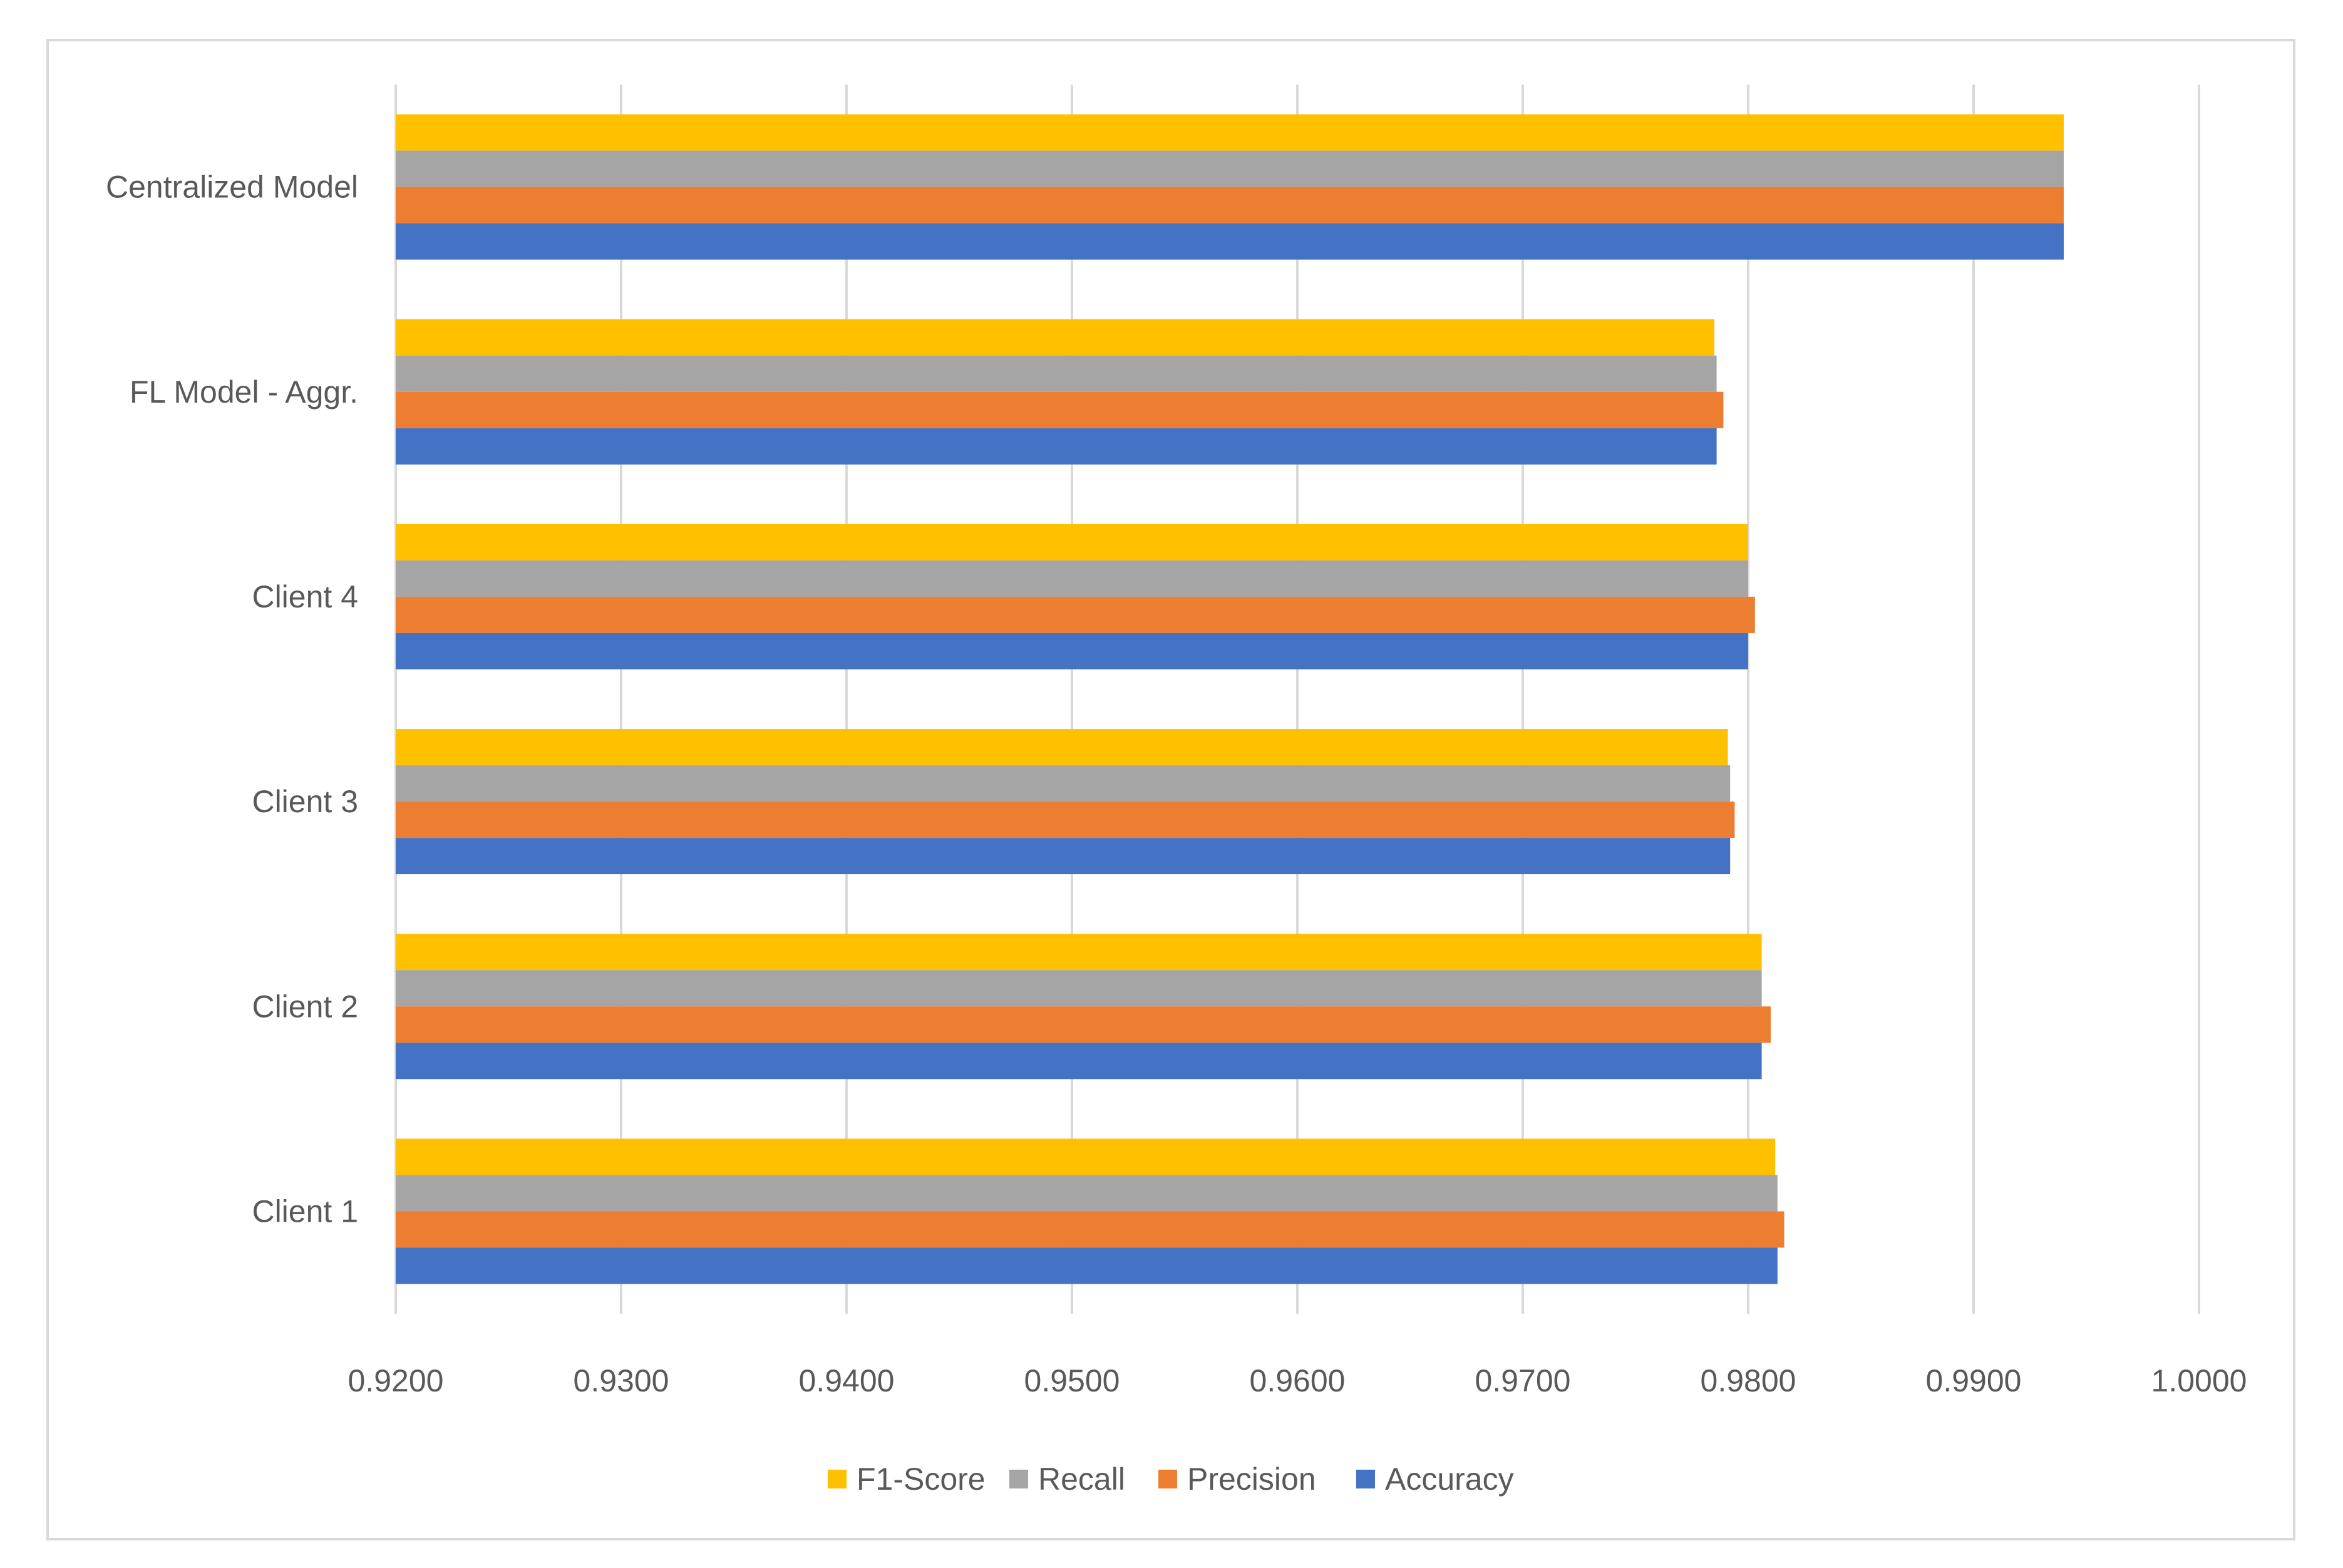 This screenshot has width=2343, height=1568. What do you see at coordinates (1748, 1380) in the screenshot?
I see `x-tick-label-6: 0.9800` at bounding box center [1748, 1380].